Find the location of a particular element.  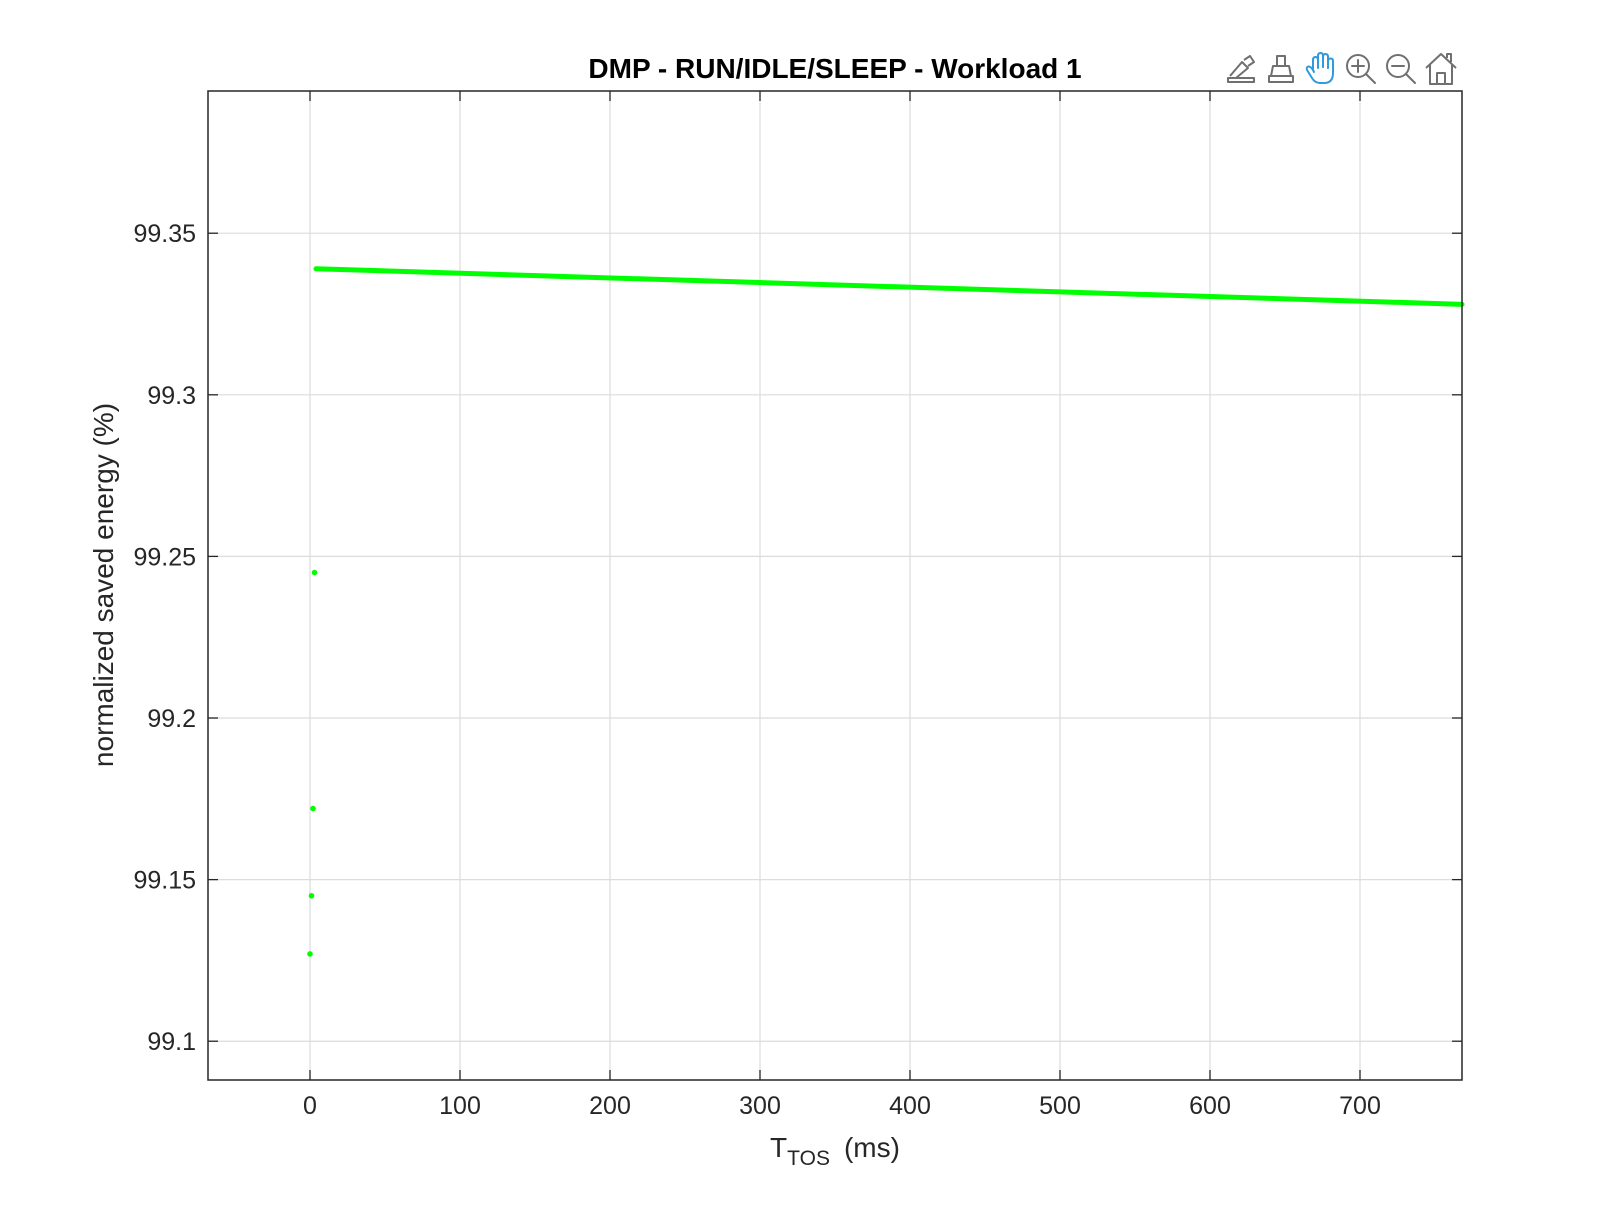

x-tick-label: 500 is located at coordinates (1060, 1106).